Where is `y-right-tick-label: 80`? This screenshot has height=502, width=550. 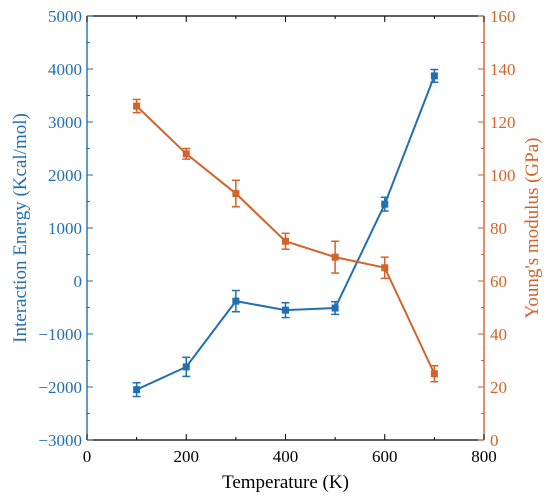
y-right-tick-label: 80 is located at coordinates (498, 228).